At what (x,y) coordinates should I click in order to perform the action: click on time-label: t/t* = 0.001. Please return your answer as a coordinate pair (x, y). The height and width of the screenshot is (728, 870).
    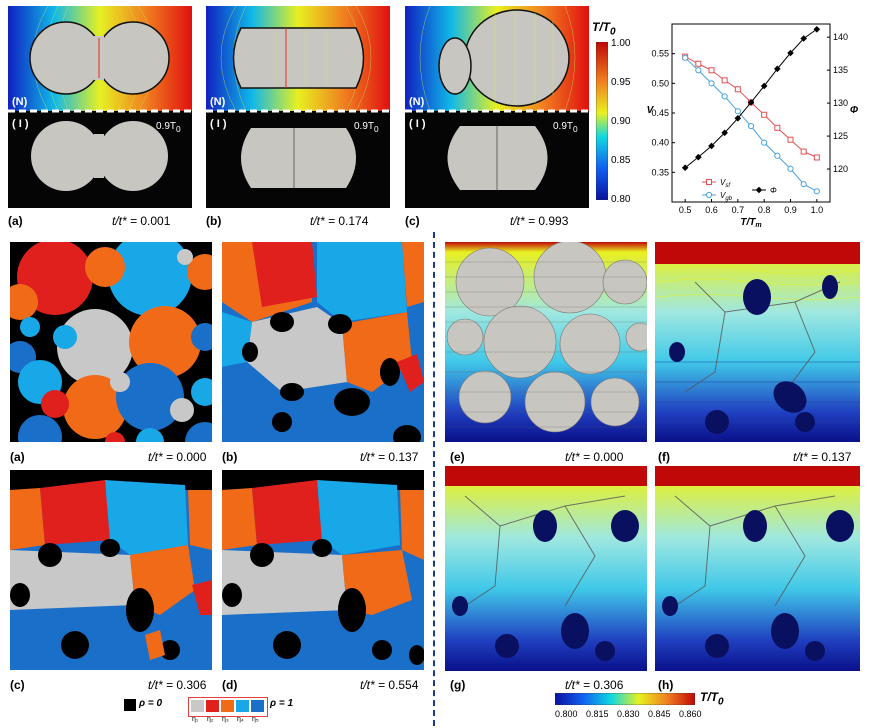
    Looking at the image, I should click on (141, 221).